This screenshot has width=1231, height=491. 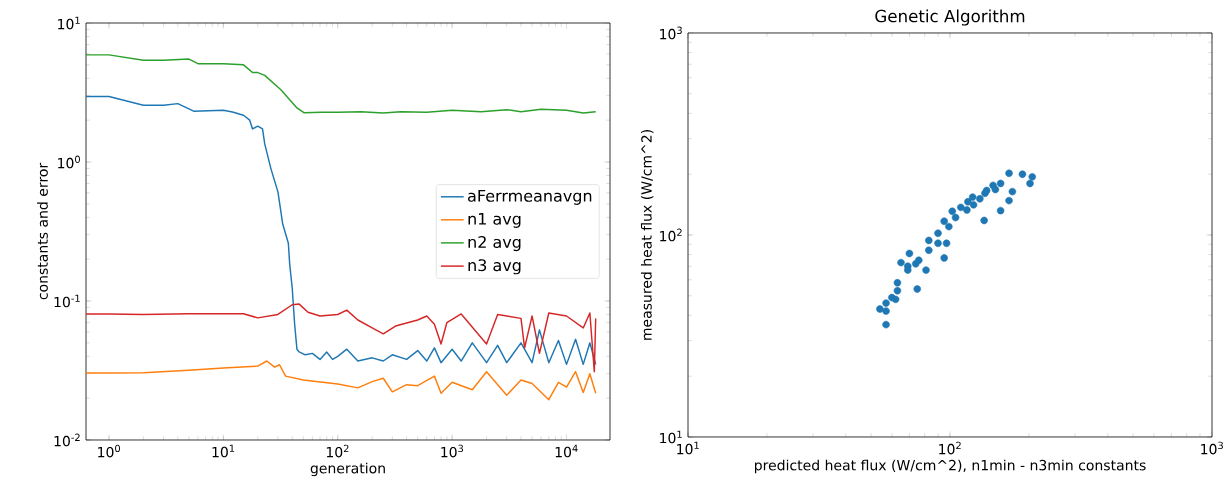 What do you see at coordinates (647, 235) in the screenshot?
I see `y-axis-title: measured heat flux (W/cm^2)` at bounding box center [647, 235].